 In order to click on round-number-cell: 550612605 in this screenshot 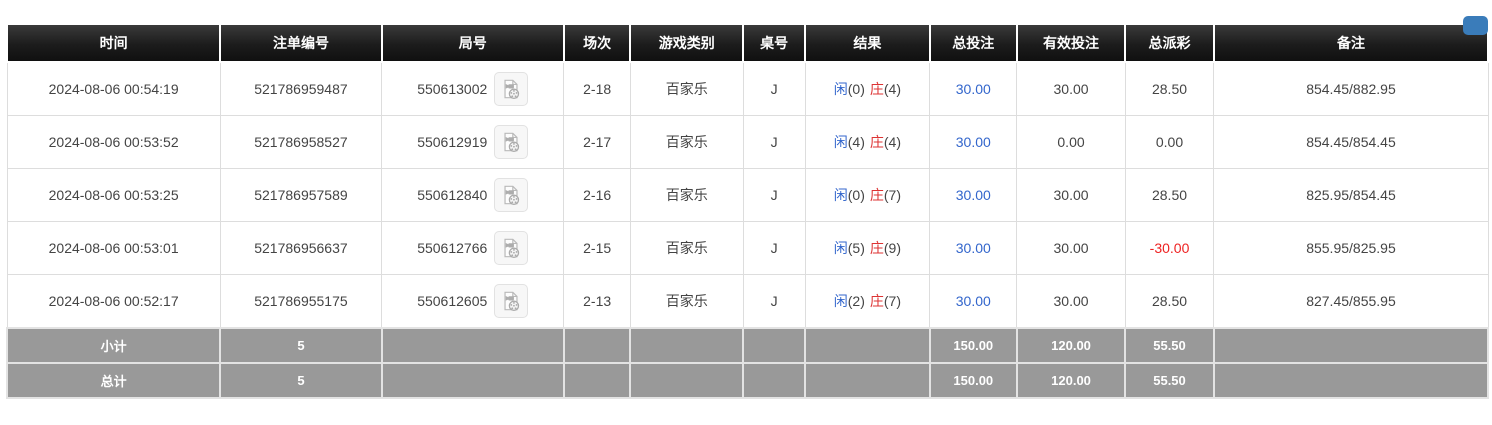, I will do `click(473, 301)`.